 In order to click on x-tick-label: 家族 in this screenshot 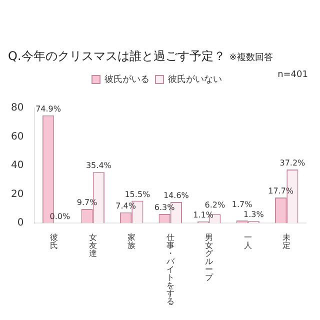, I will do `click(132, 241)`.